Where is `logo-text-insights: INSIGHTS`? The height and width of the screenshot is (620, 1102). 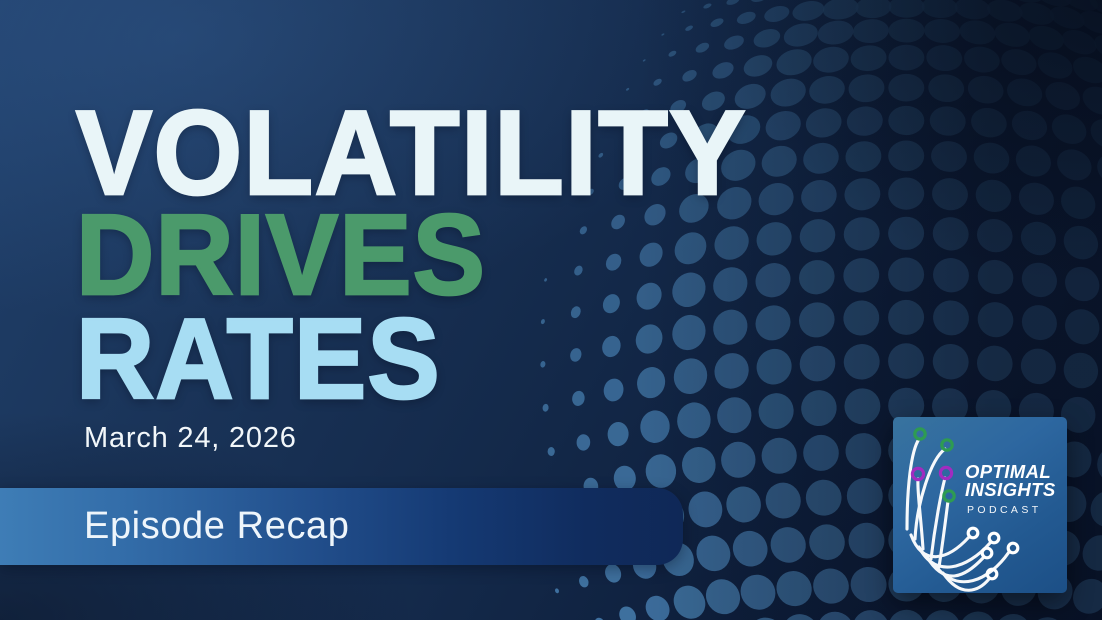 logo-text-insights: INSIGHTS is located at coordinates (1010, 489).